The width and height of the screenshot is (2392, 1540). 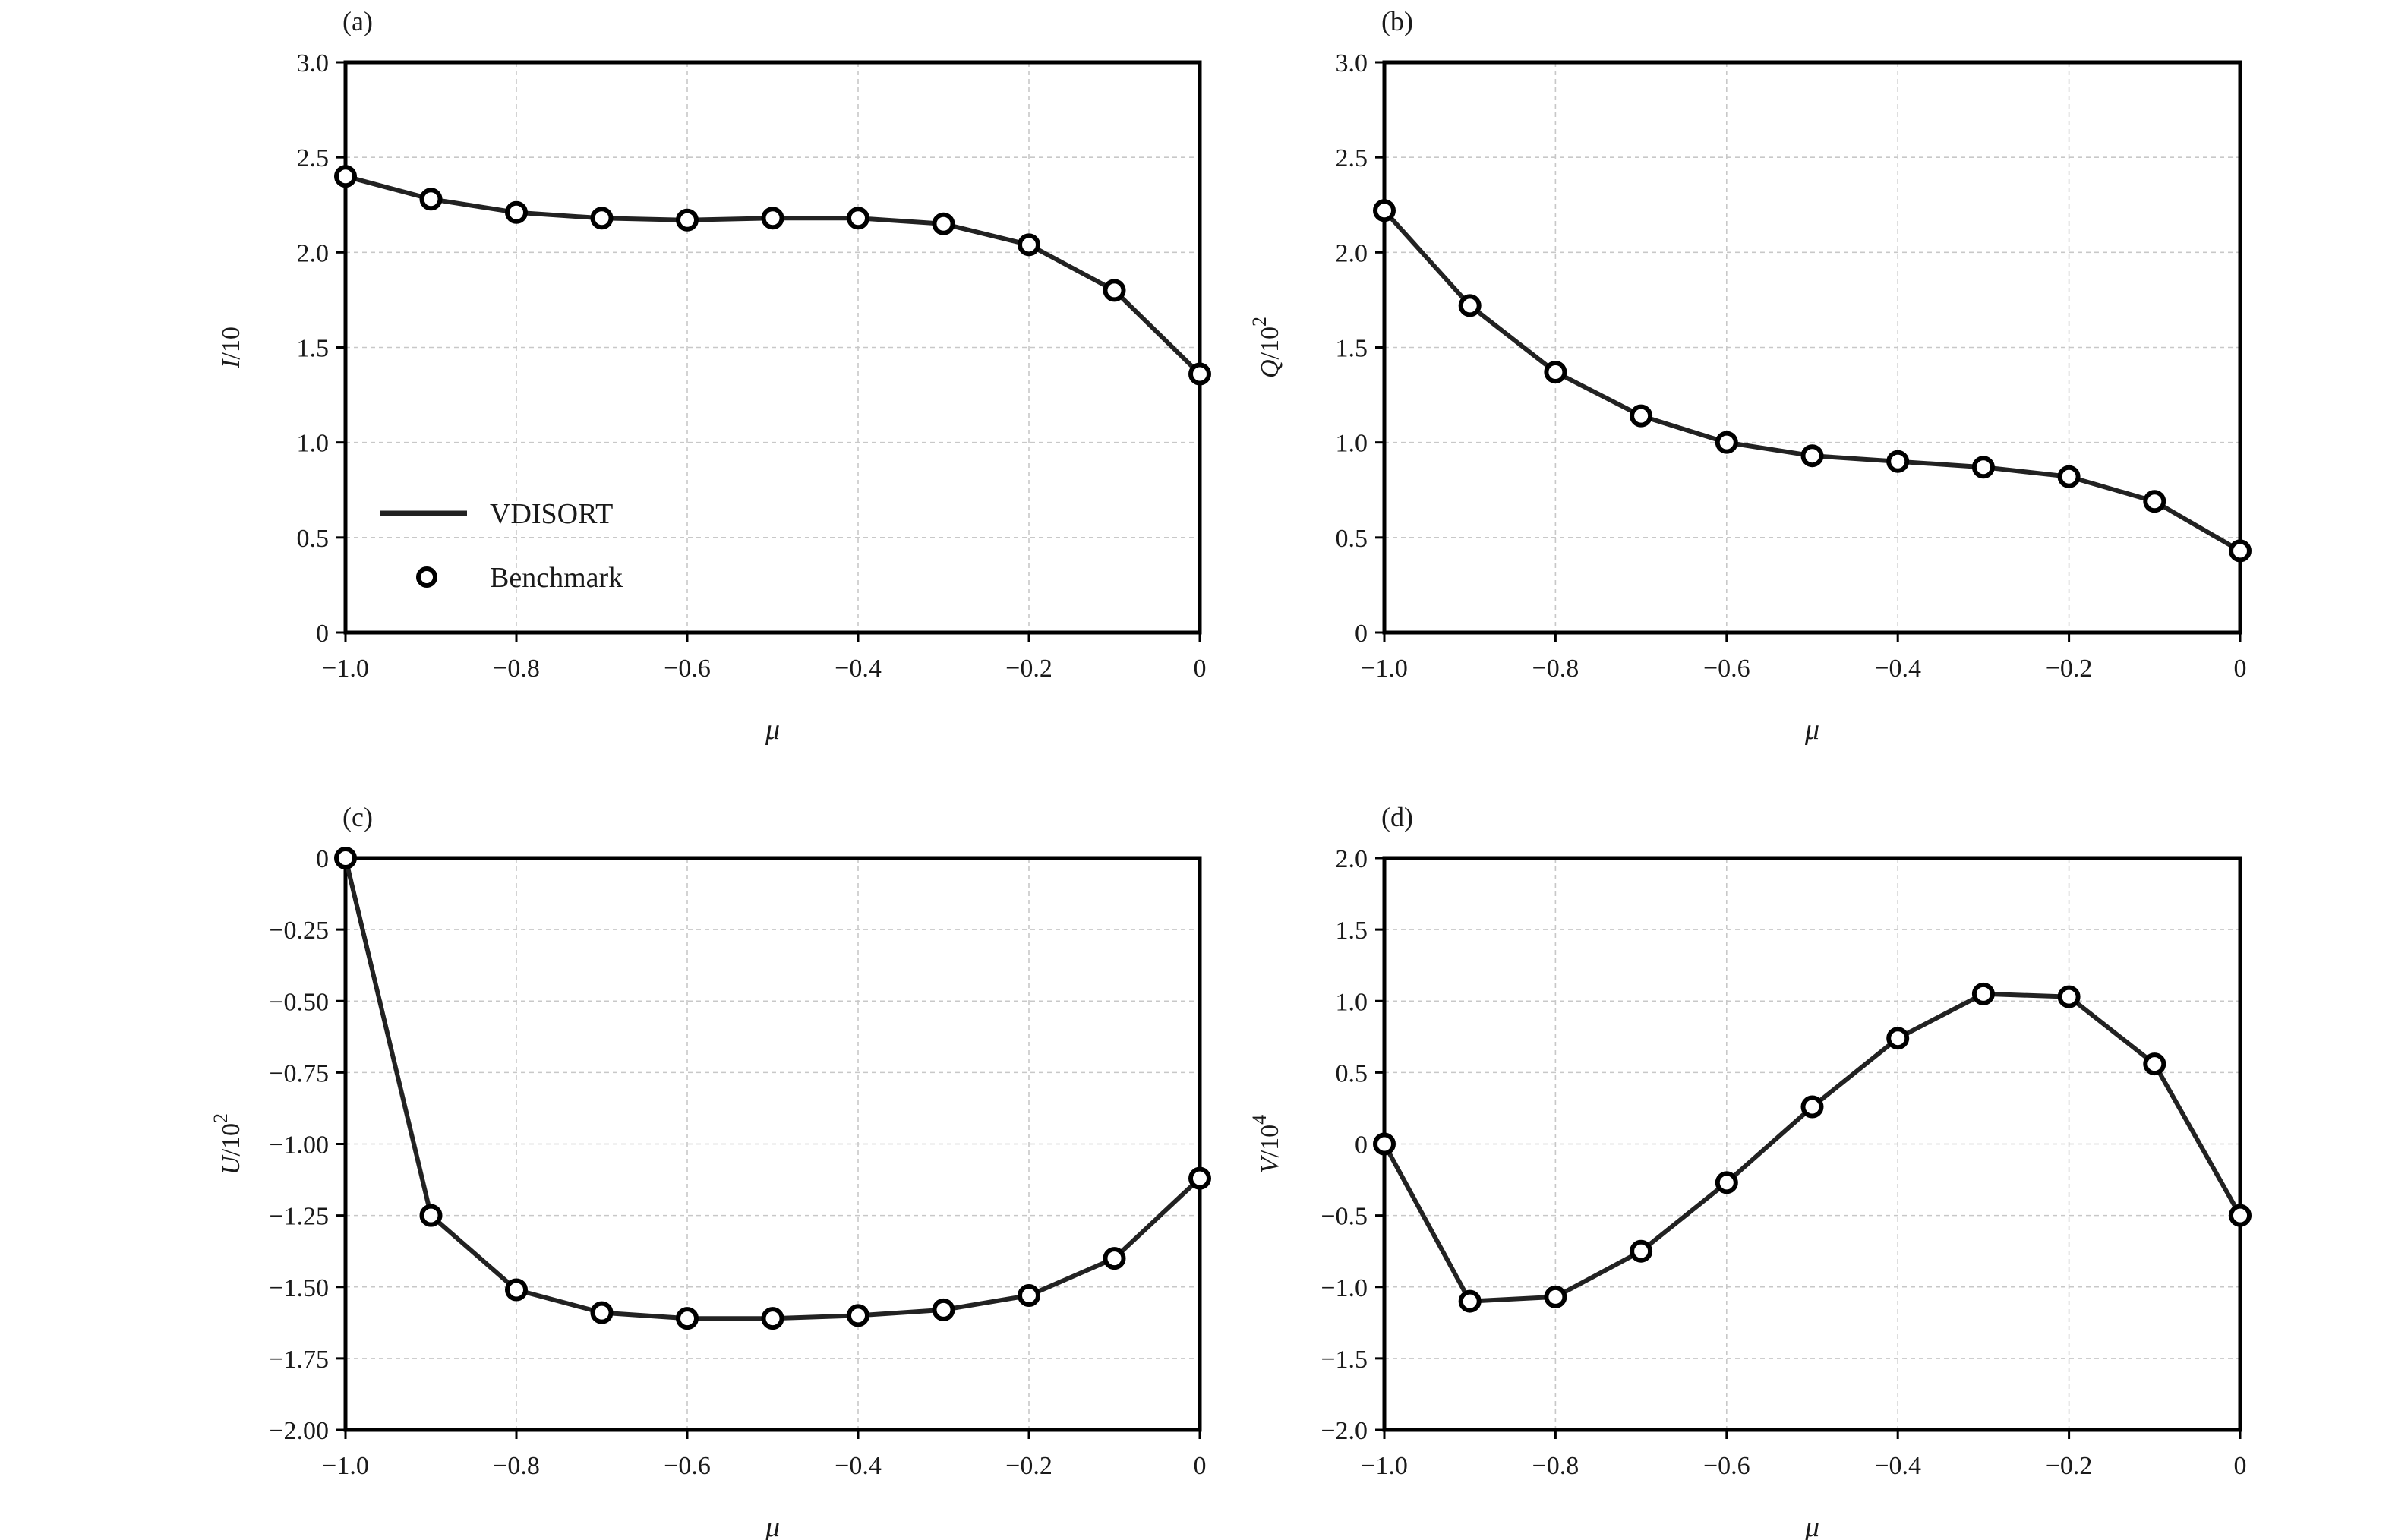 What do you see at coordinates (299, 1002) in the screenshot?
I see `y-tick-label: −0.50` at bounding box center [299, 1002].